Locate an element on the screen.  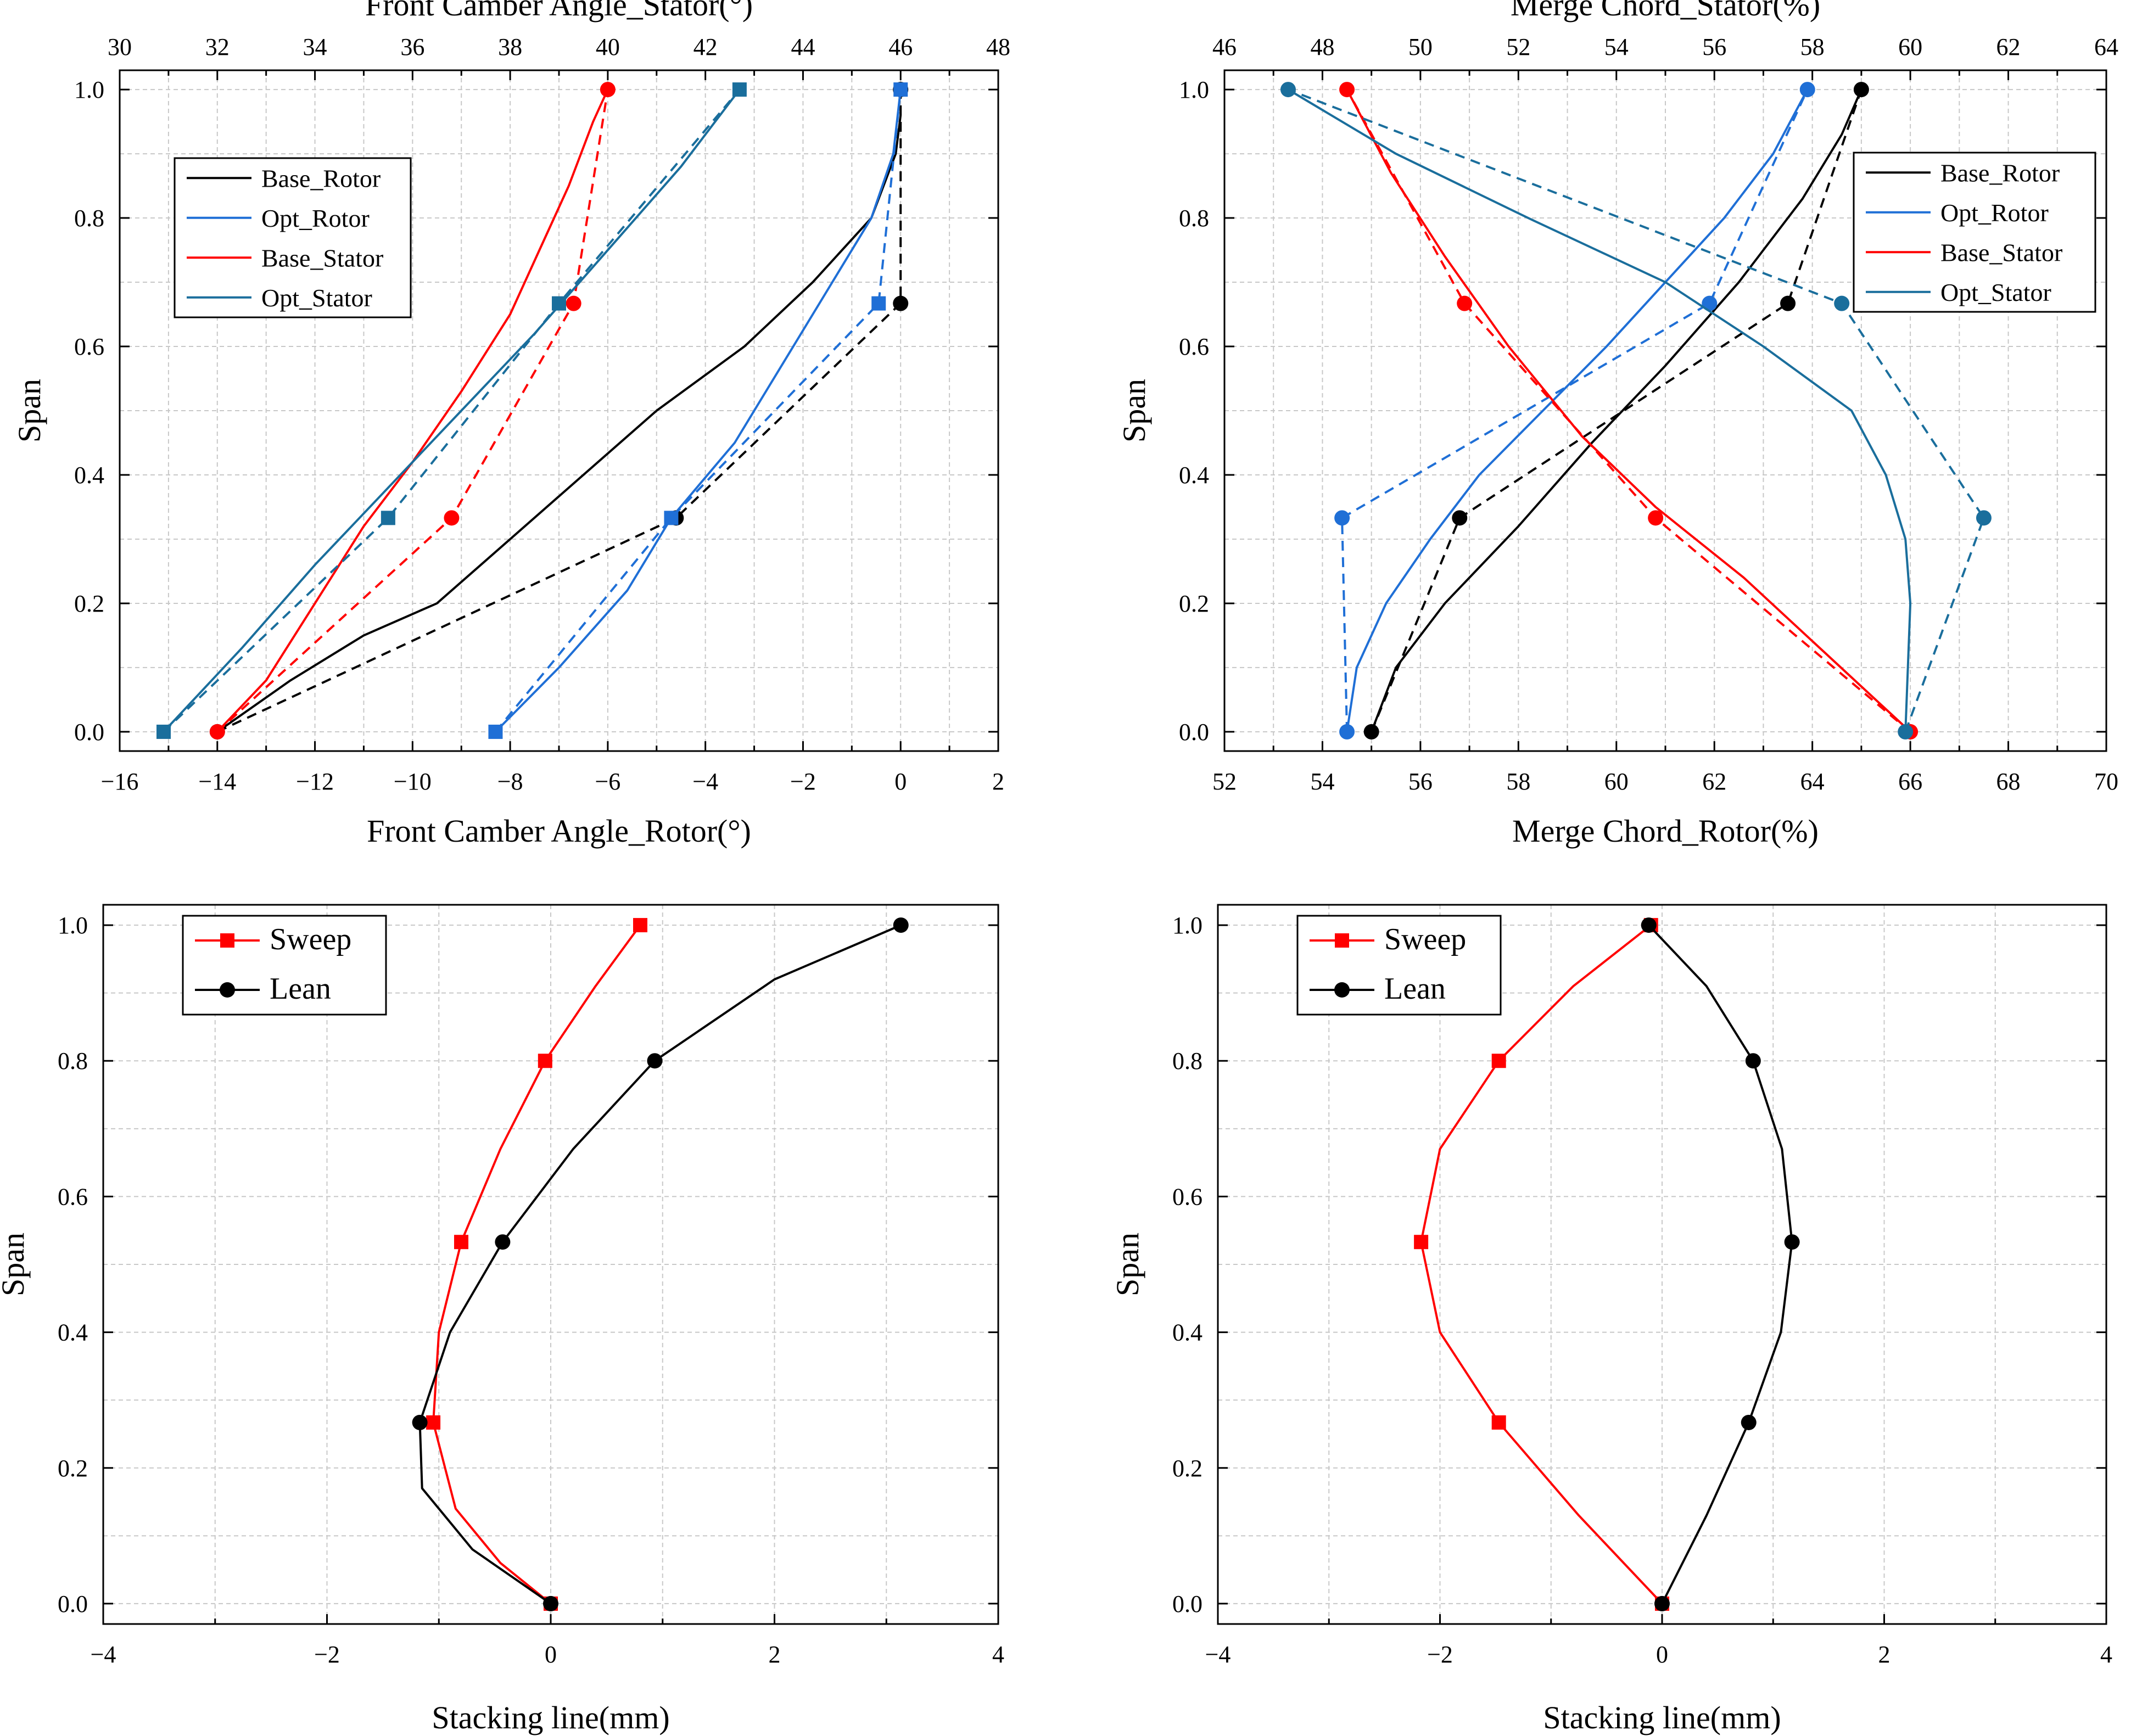
series-opt-rotor is located at coordinates (698, 410).